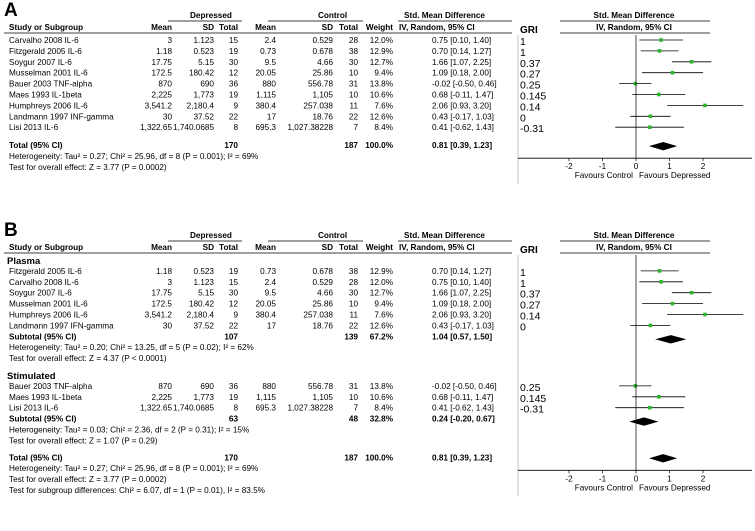 The height and width of the screenshot is (531, 755). Describe the element at coordinates (523, 118) in the screenshot. I see `study-gri: 0` at that location.